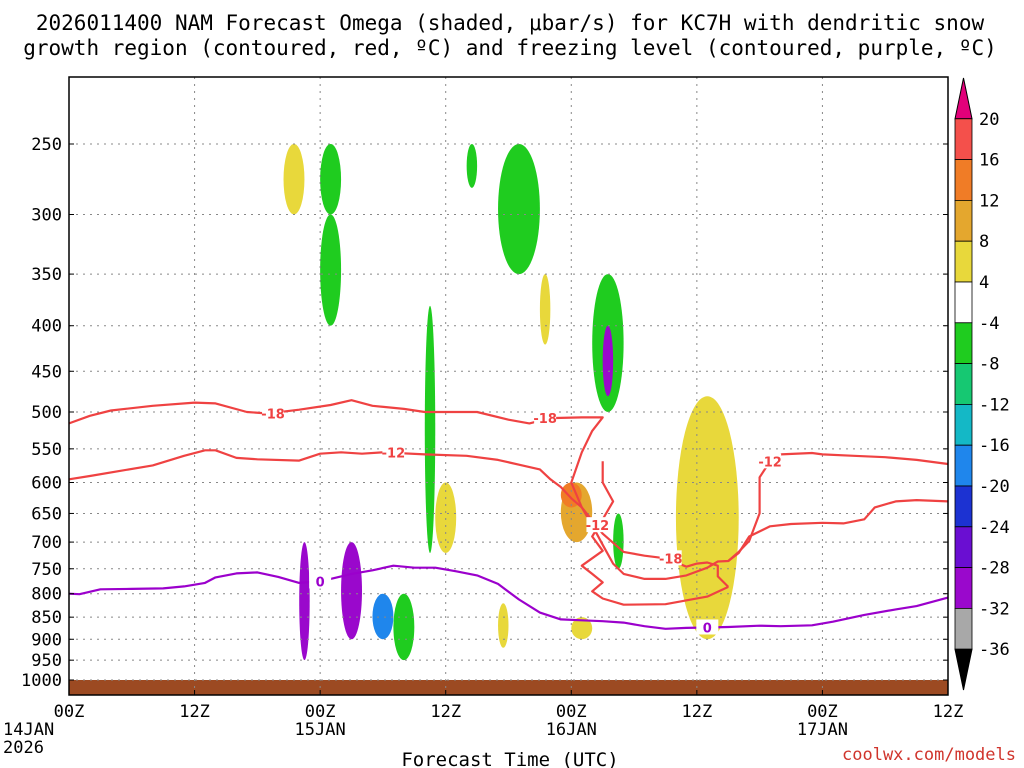  I want to click on terrain-layer, so click(508, 687).